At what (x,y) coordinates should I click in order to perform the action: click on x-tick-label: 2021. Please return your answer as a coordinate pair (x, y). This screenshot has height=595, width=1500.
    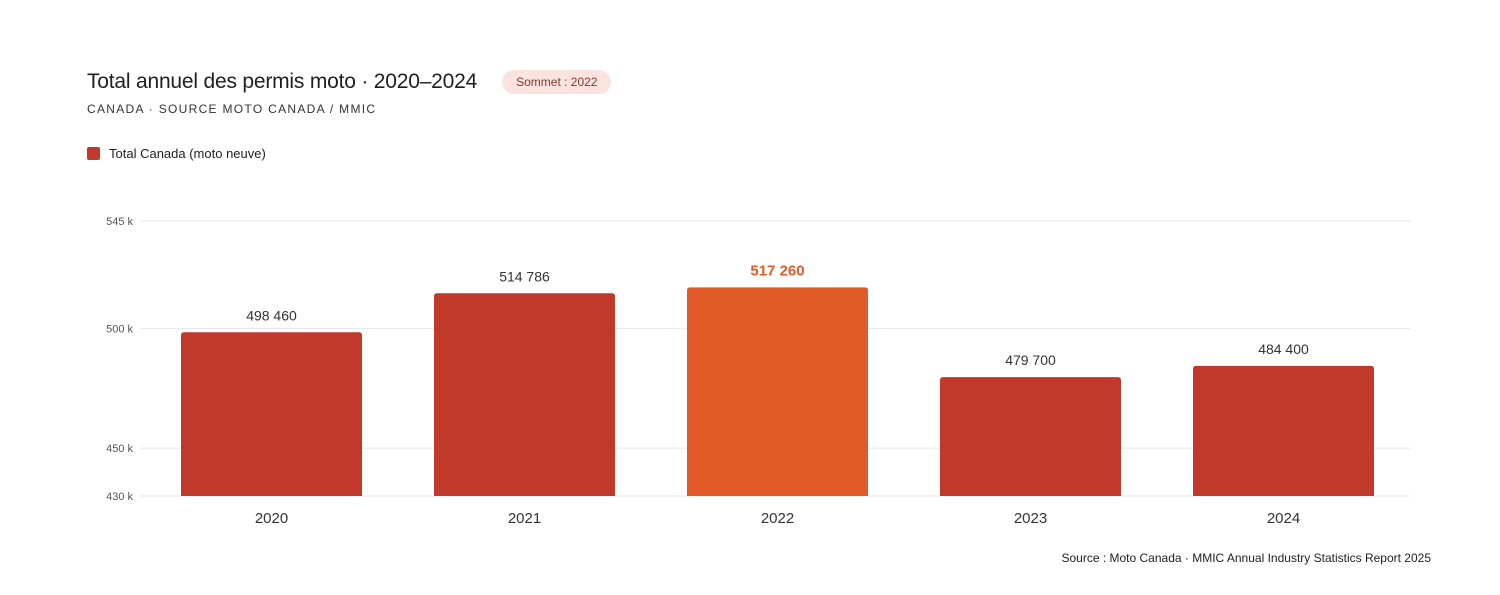
    Looking at the image, I should click on (524, 518).